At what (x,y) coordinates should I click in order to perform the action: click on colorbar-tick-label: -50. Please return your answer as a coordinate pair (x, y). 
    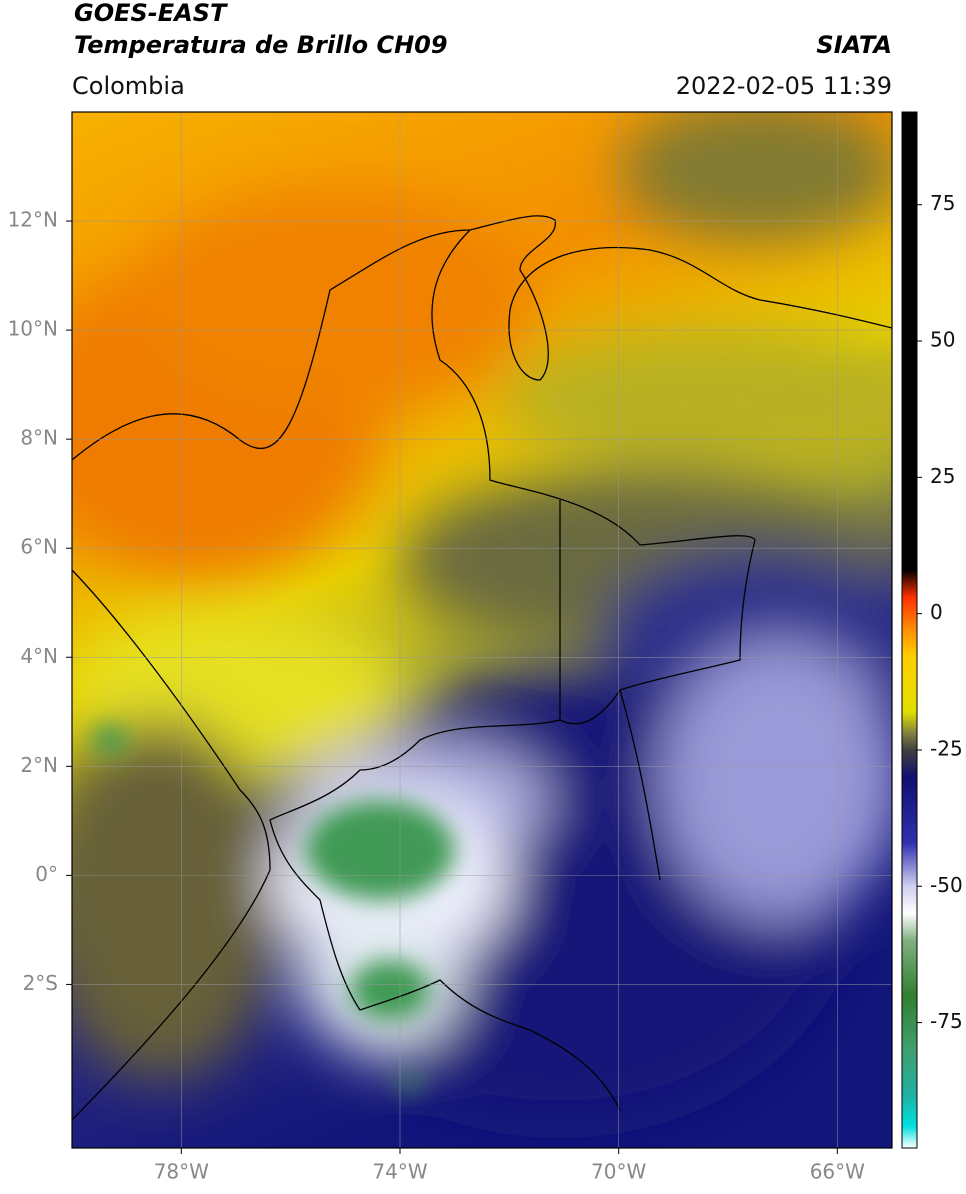
    Looking at the image, I should click on (946, 885).